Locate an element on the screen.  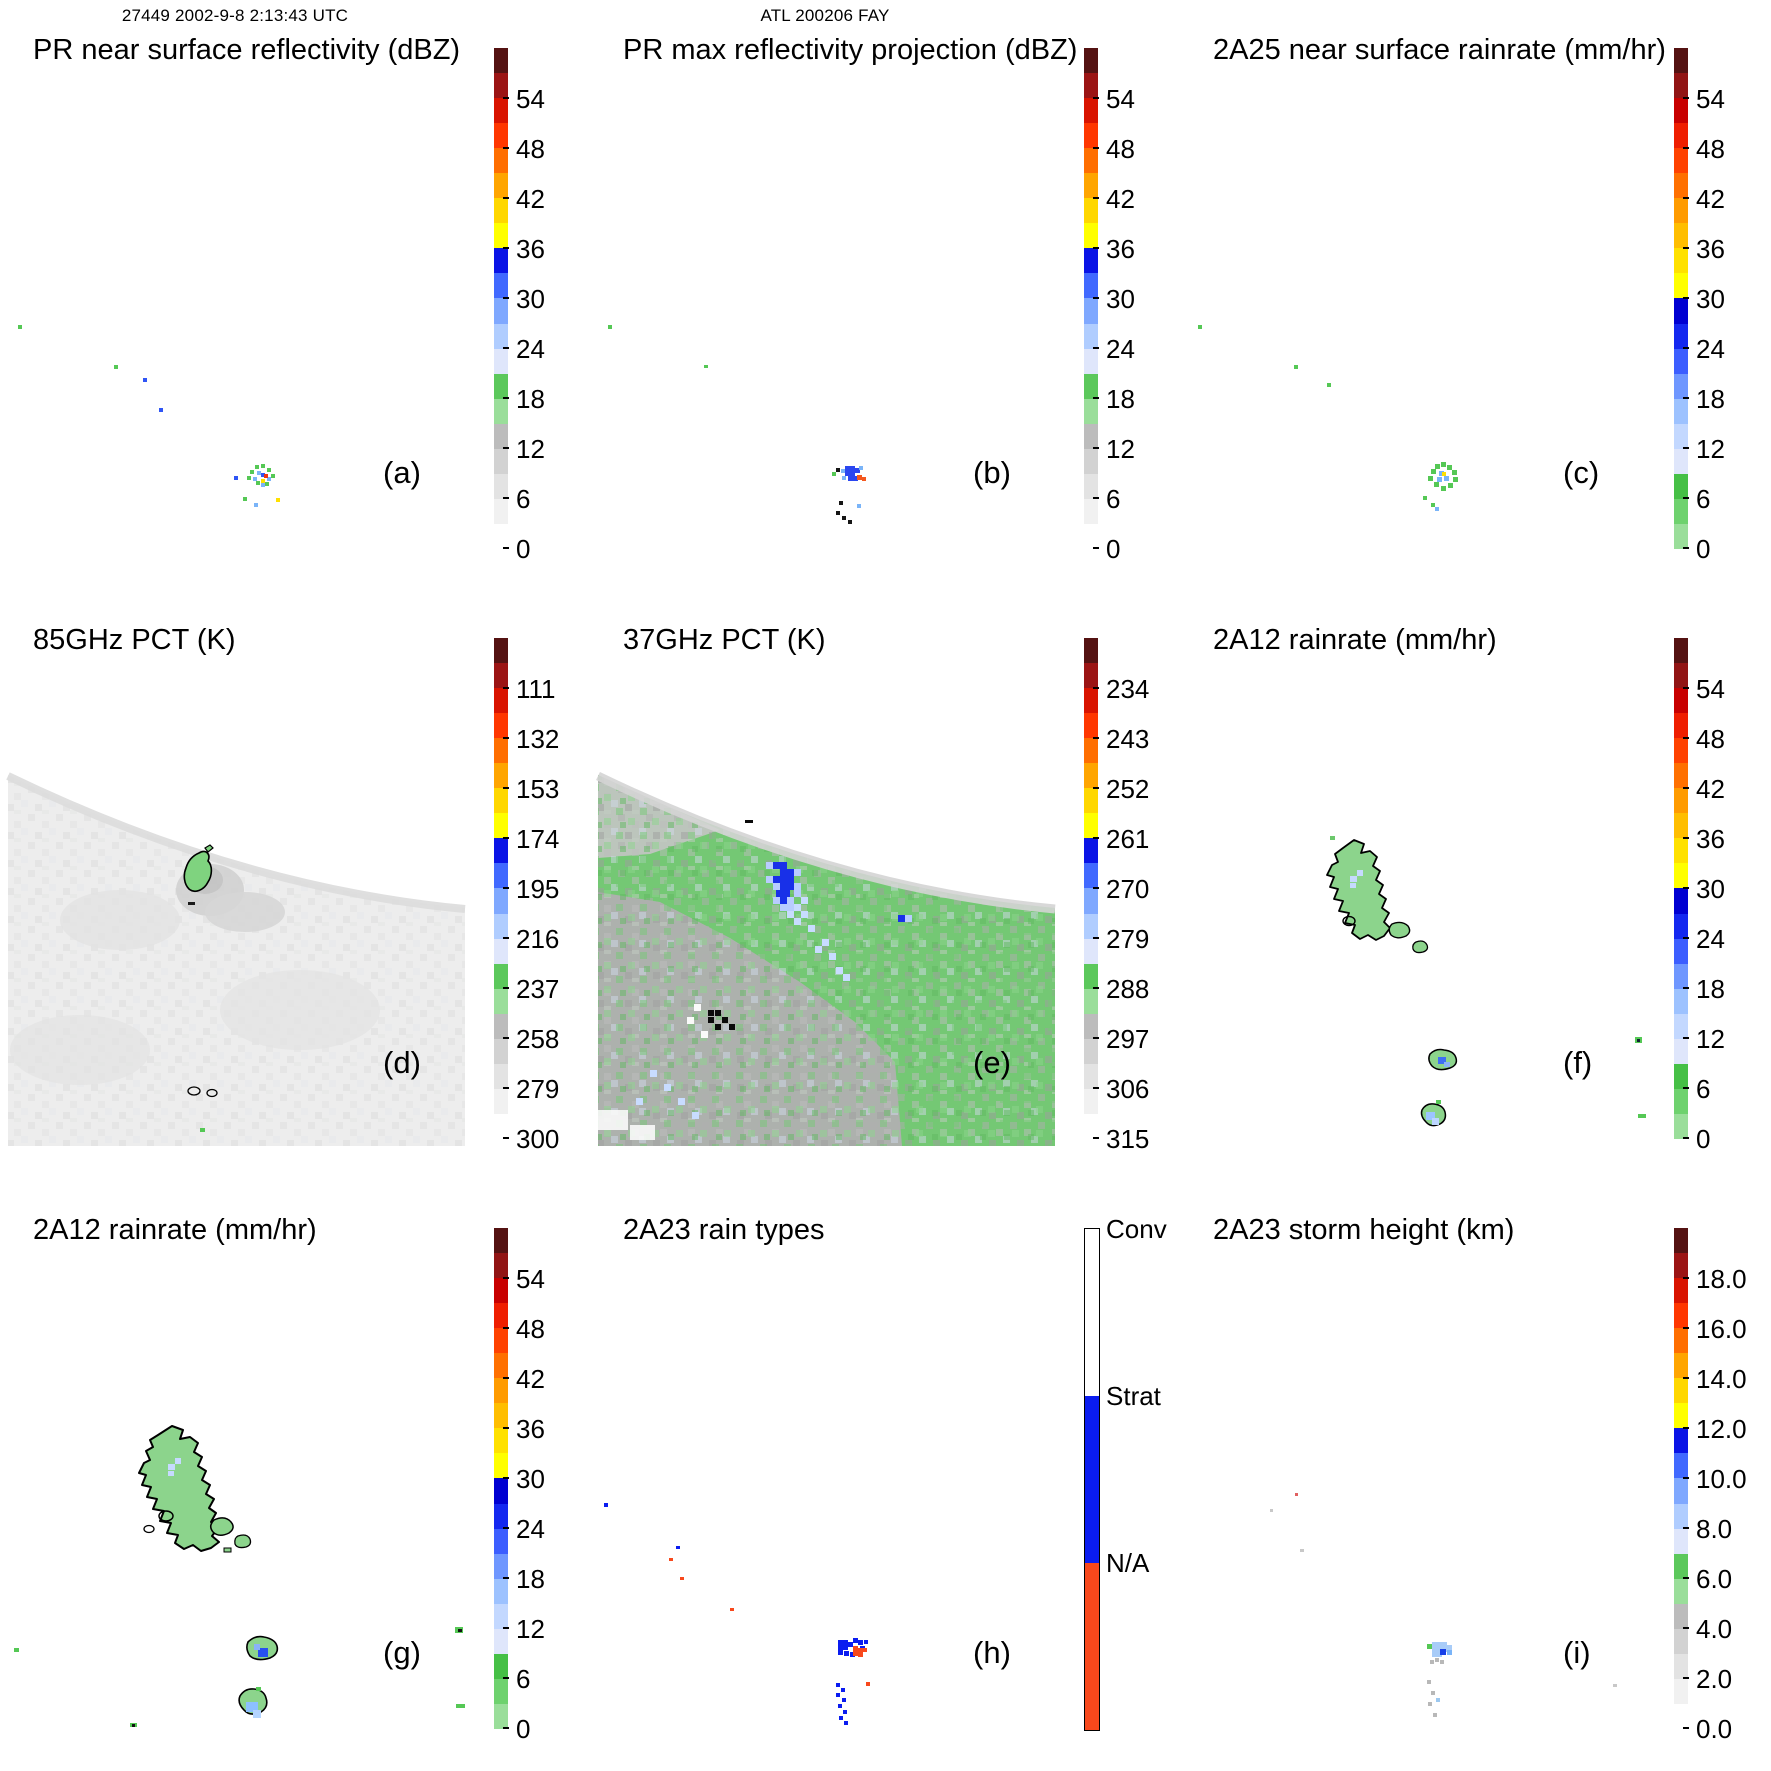
panel-d-letter: (d) is located at coordinates (402, 1062).